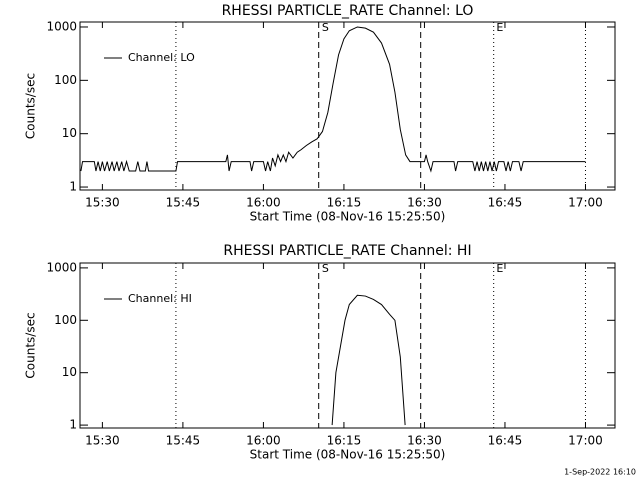 The image size is (640, 480). Describe the element at coordinates (347, 251) in the screenshot. I see `chart-title: RHESSI PARTICLE_RATE Channel: HI` at that location.